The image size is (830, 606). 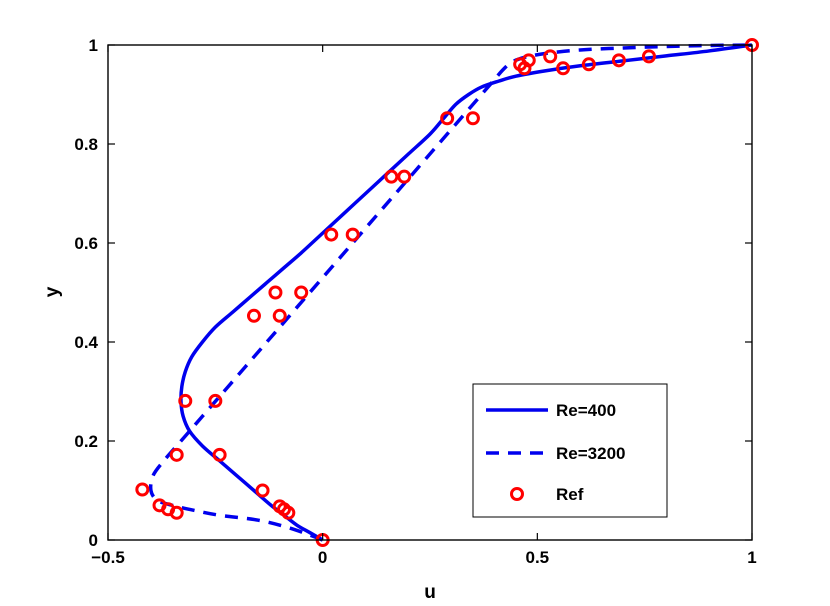 I want to click on legend-label-re3200: Re=3200, so click(x=590, y=453).